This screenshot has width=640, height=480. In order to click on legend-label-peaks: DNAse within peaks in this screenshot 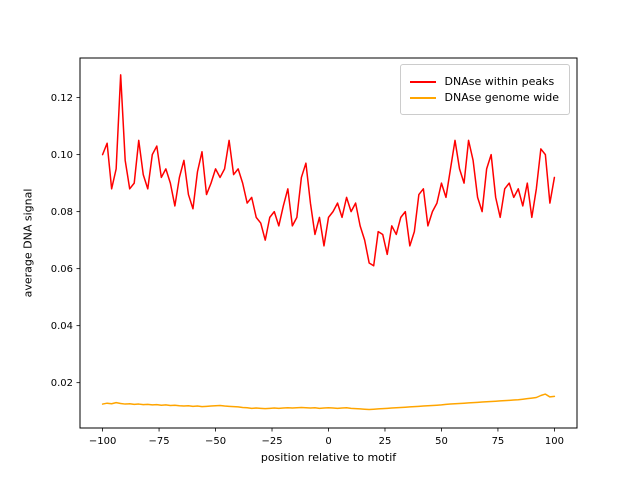, I will do `click(499, 81)`.